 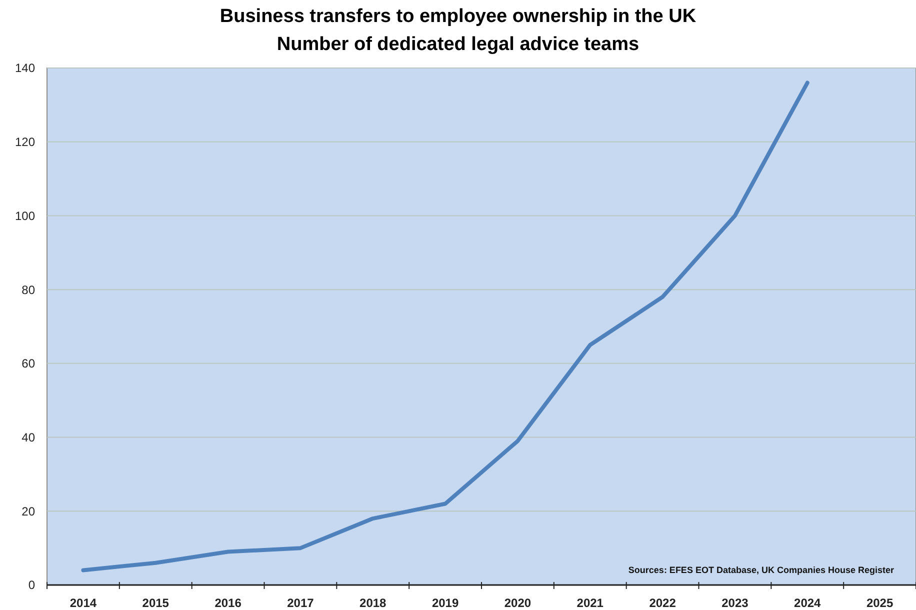 I want to click on x-tick-label: 2015, so click(x=156, y=603).